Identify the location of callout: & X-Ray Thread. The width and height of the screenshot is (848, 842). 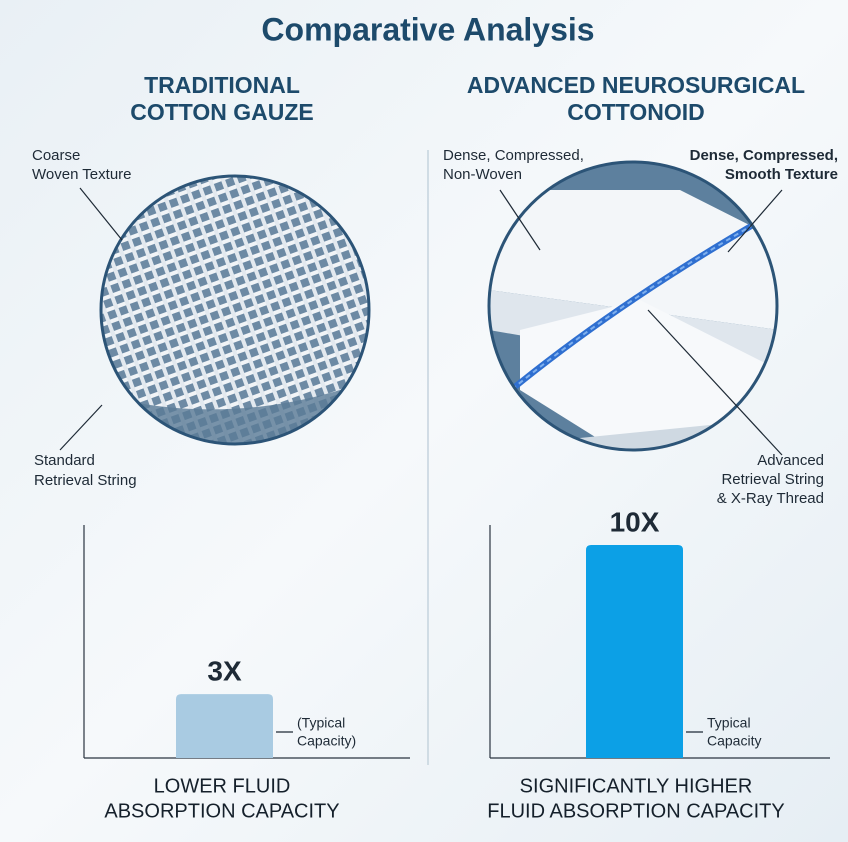
(770, 498).